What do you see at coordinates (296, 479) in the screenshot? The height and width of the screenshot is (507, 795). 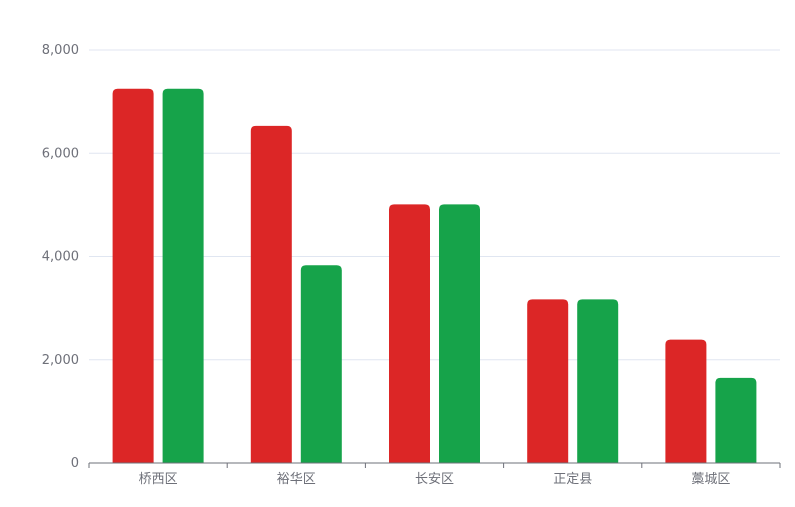 I see `x-category-label: 裕华区` at bounding box center [296, 479].